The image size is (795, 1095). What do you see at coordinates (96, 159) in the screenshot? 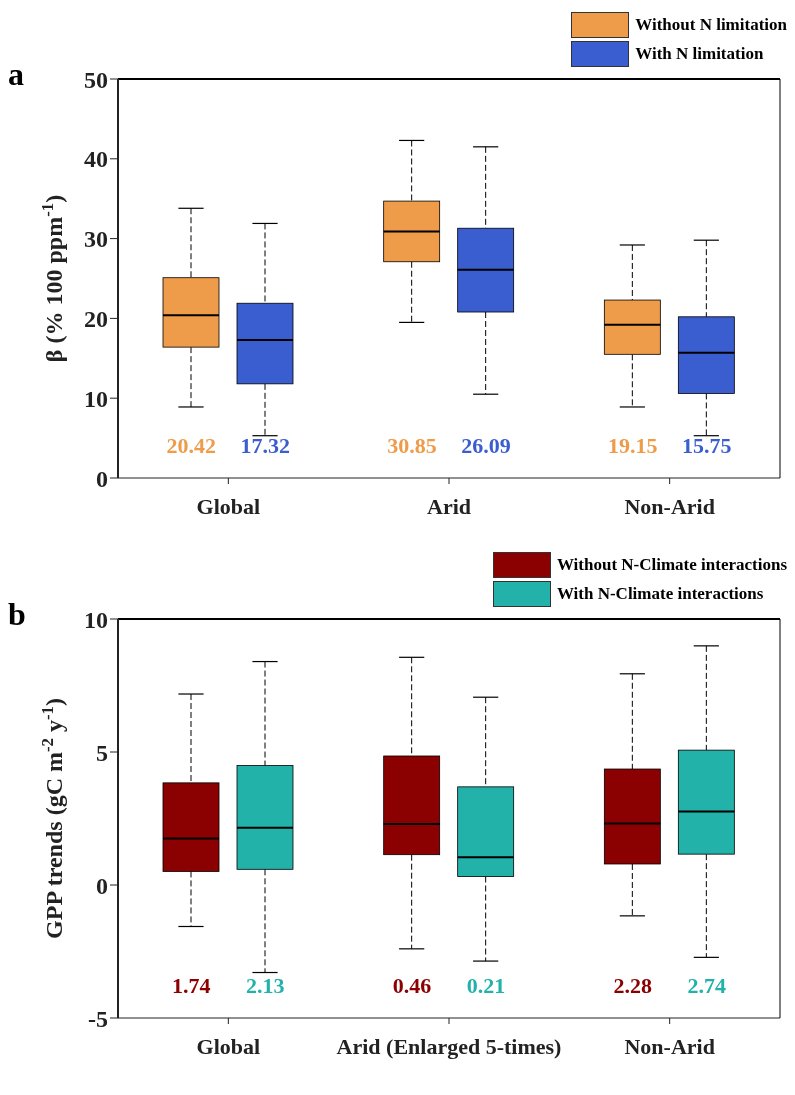
I see `y-tick-label: 40` at bounding box center [96, 159].